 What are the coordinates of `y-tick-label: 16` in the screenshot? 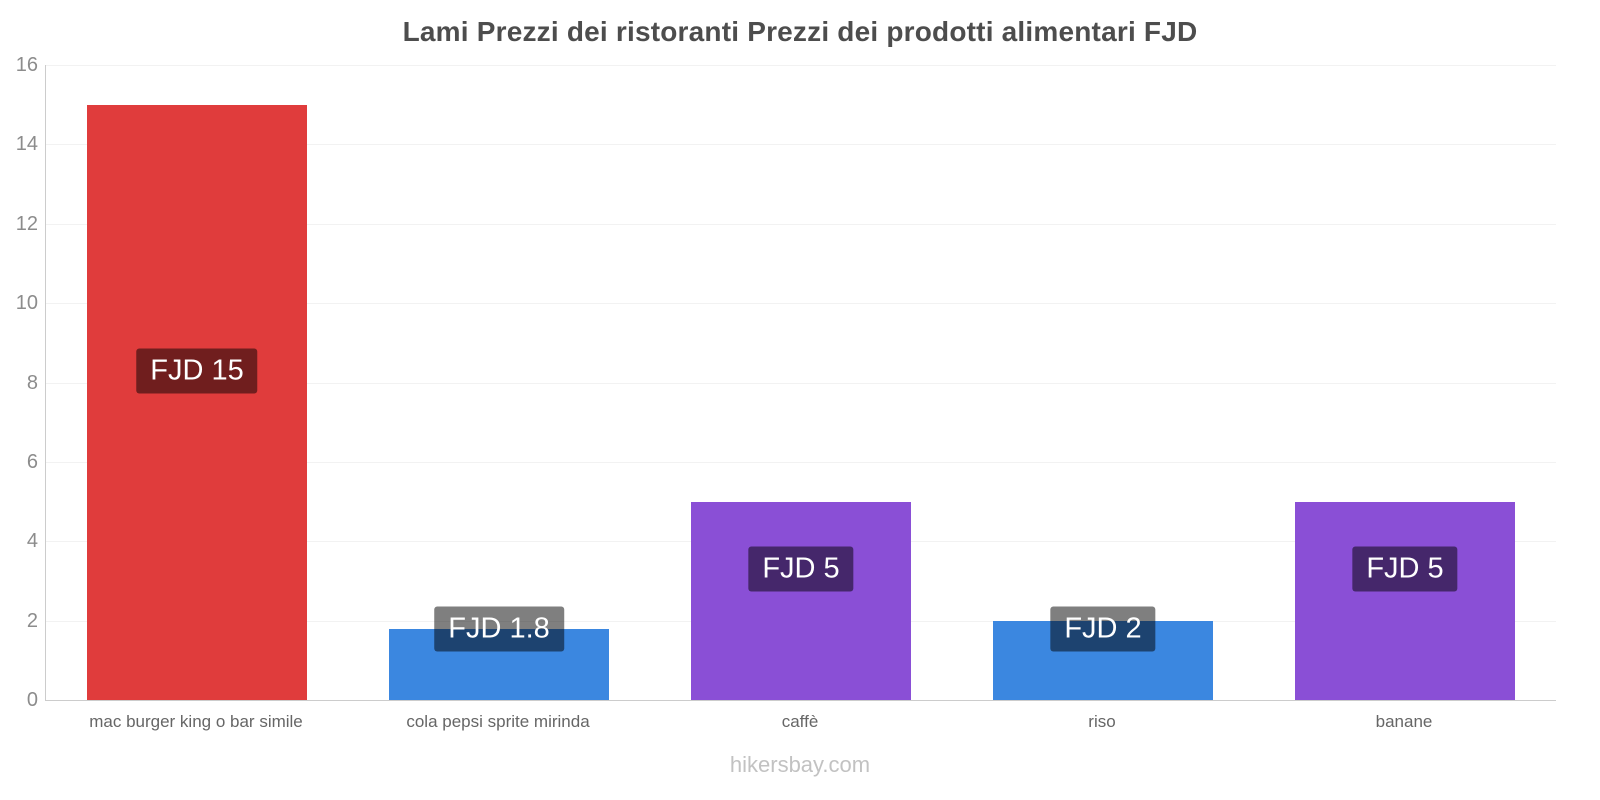 It's located at (26, 65).